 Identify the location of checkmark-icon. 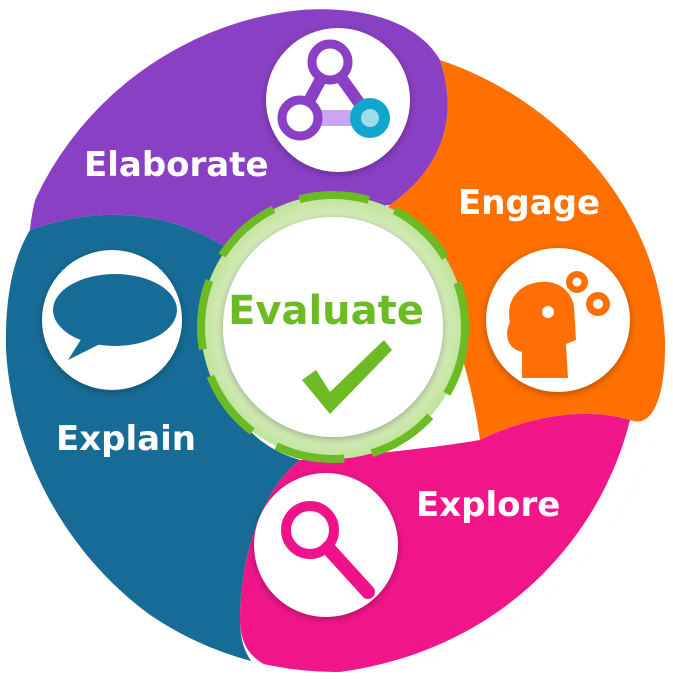
(347, 377).